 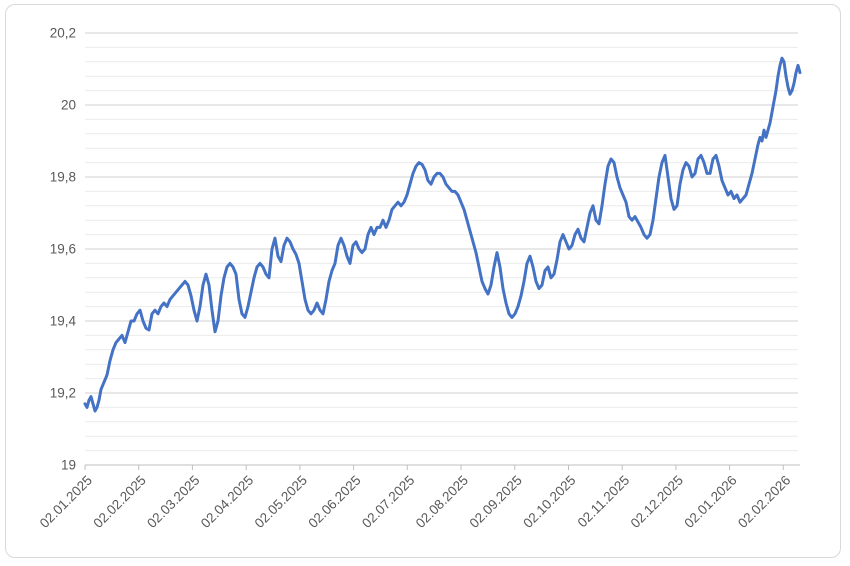 I want to click on x-axis-tick-label: 02.12.2025, so click(x=657, y=502).